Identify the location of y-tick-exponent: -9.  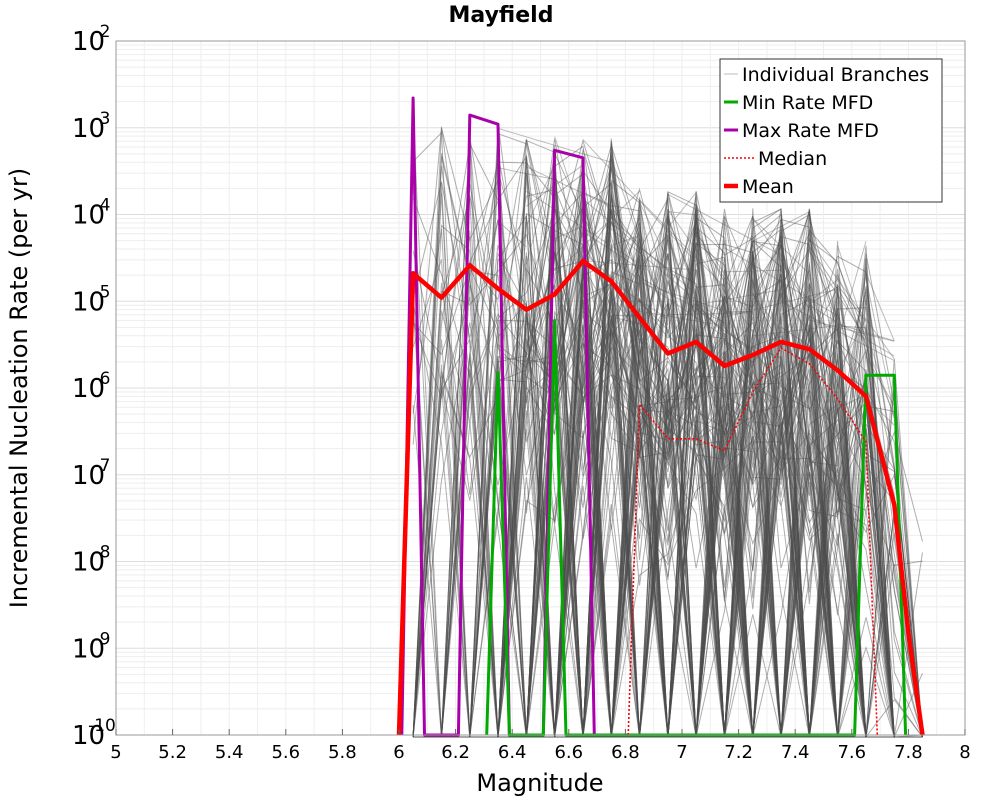
(102, 639).